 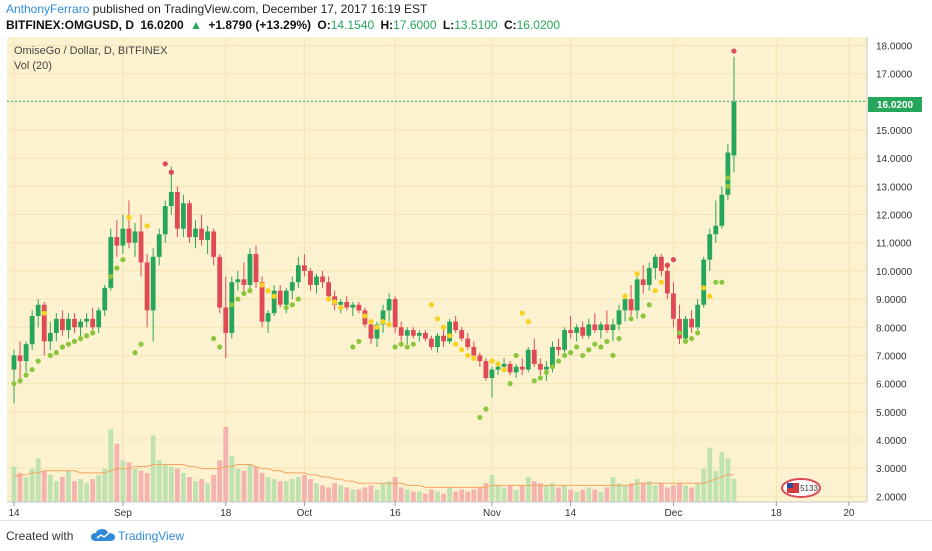 I want to click on price-tick-label: 18.0000, so click(x=894, y=46).